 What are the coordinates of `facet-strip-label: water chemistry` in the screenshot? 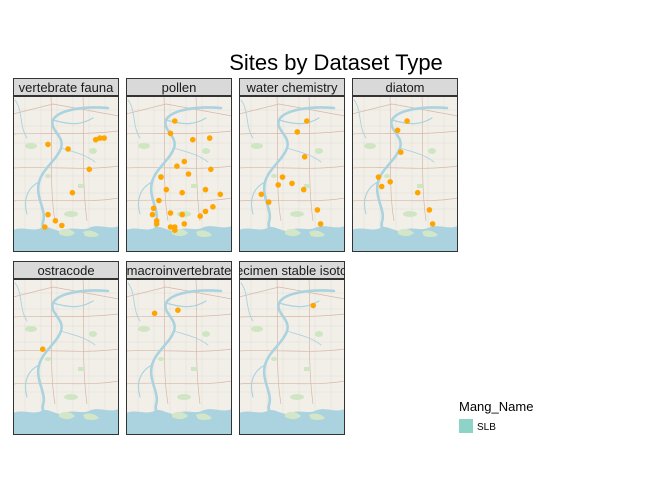 It's located at (291, 87).